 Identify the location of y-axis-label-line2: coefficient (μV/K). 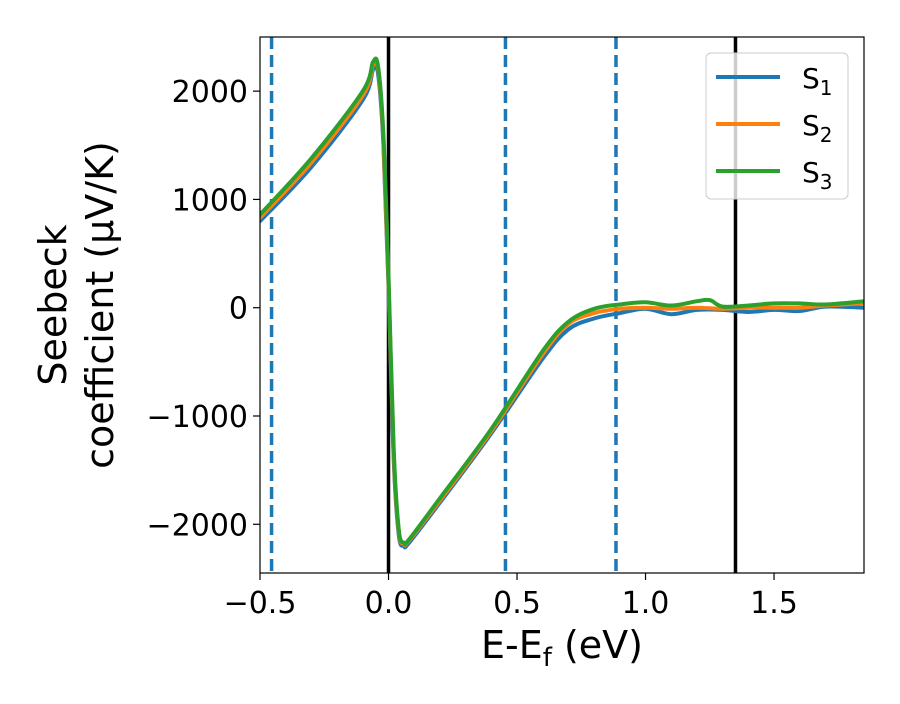
(100, 305).